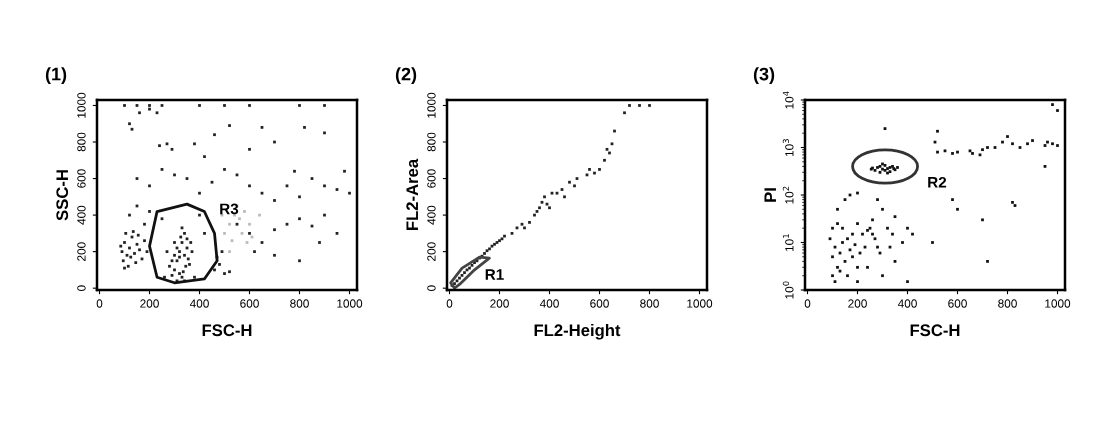 The height and width of the screenshot is (441, 1113). I want to click on annotation: R1, so click(494, 274).